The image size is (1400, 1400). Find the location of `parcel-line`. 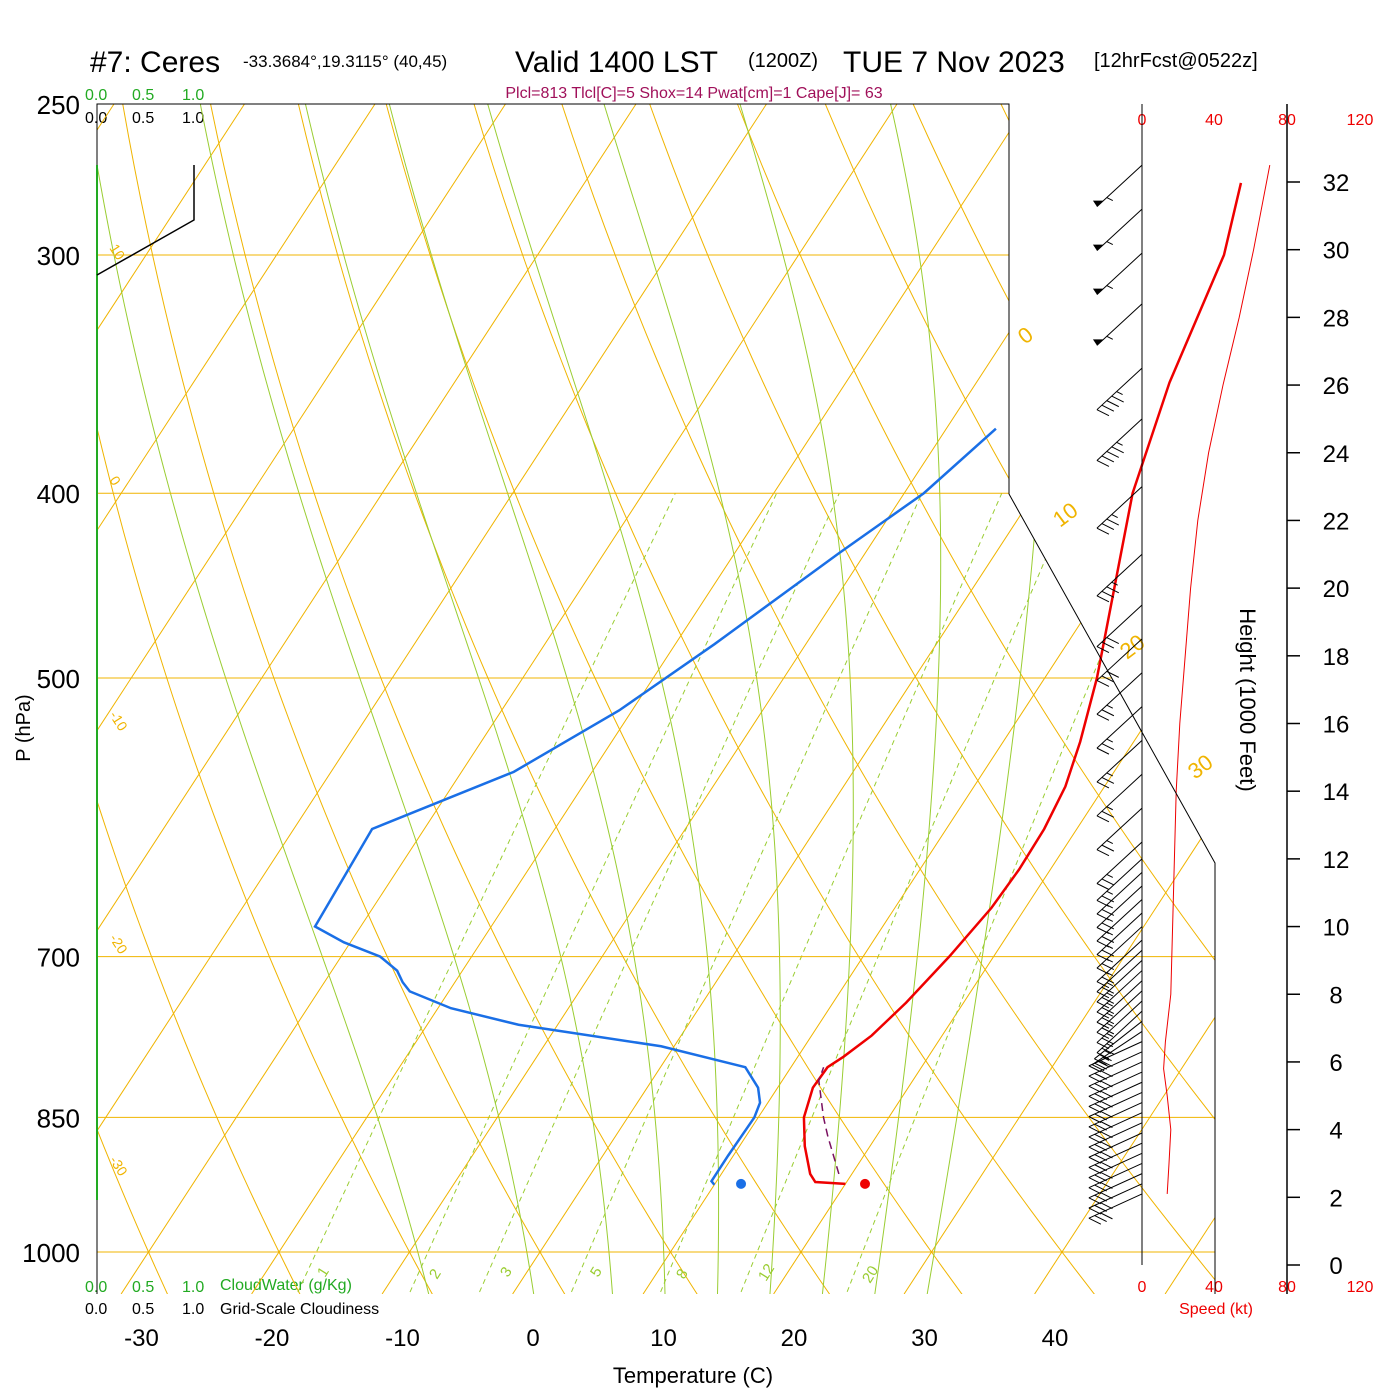

parcel-line is located at coordinates (829, 1120).